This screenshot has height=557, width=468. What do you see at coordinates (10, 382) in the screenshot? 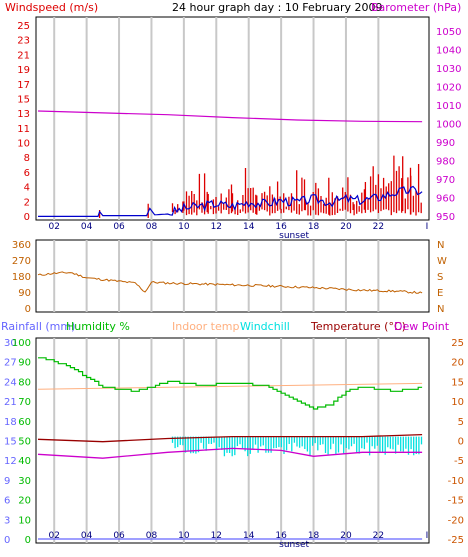
I see `rainfall-tick-label: 24` at bounding box center [10, 382].